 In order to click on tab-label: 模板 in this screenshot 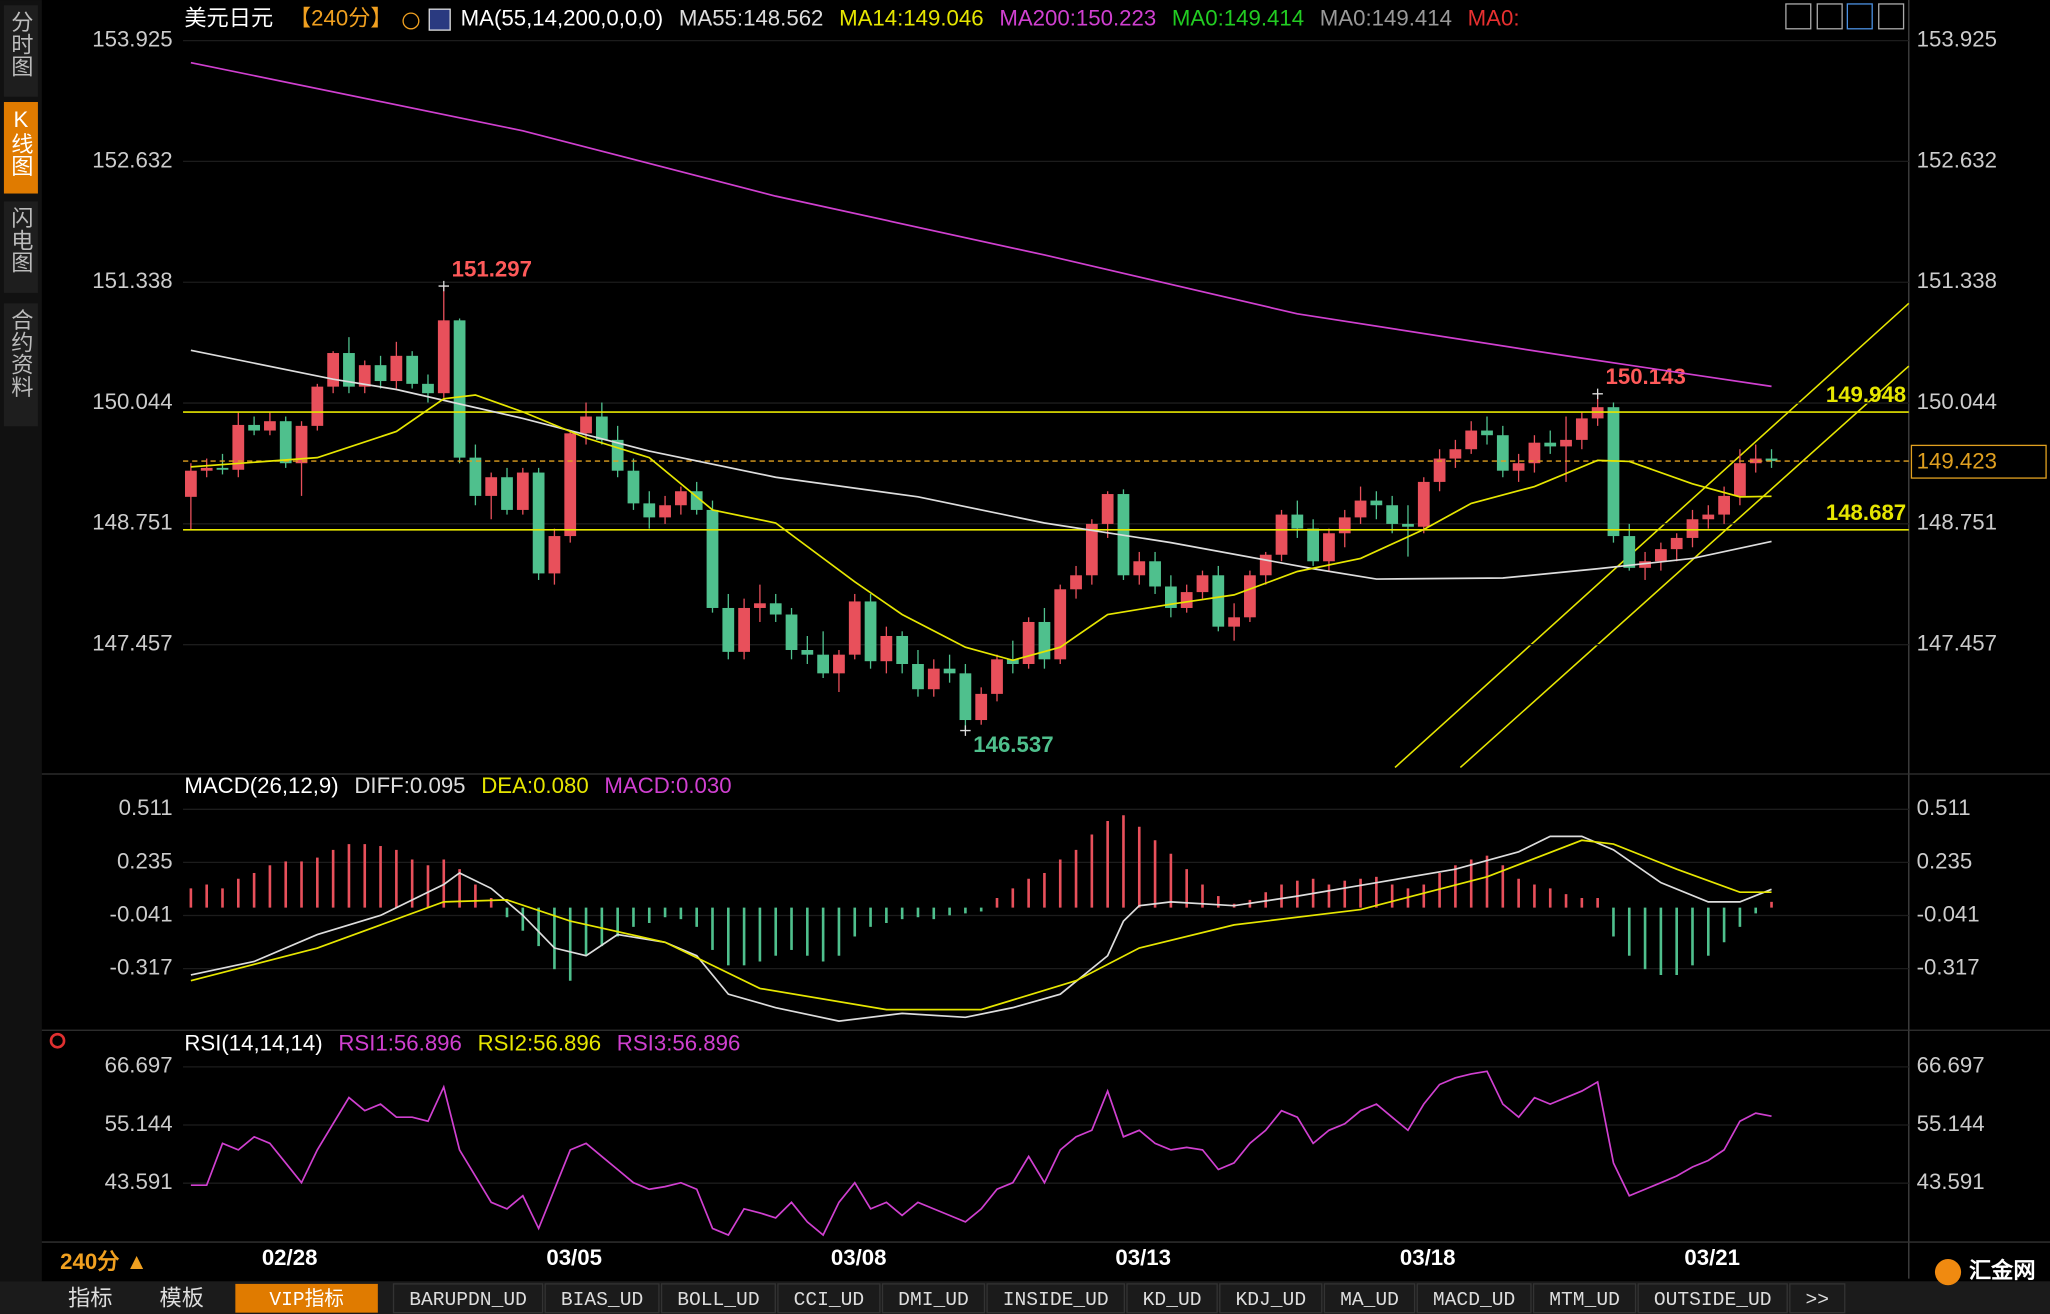, I will do `click(182, 1297)`.